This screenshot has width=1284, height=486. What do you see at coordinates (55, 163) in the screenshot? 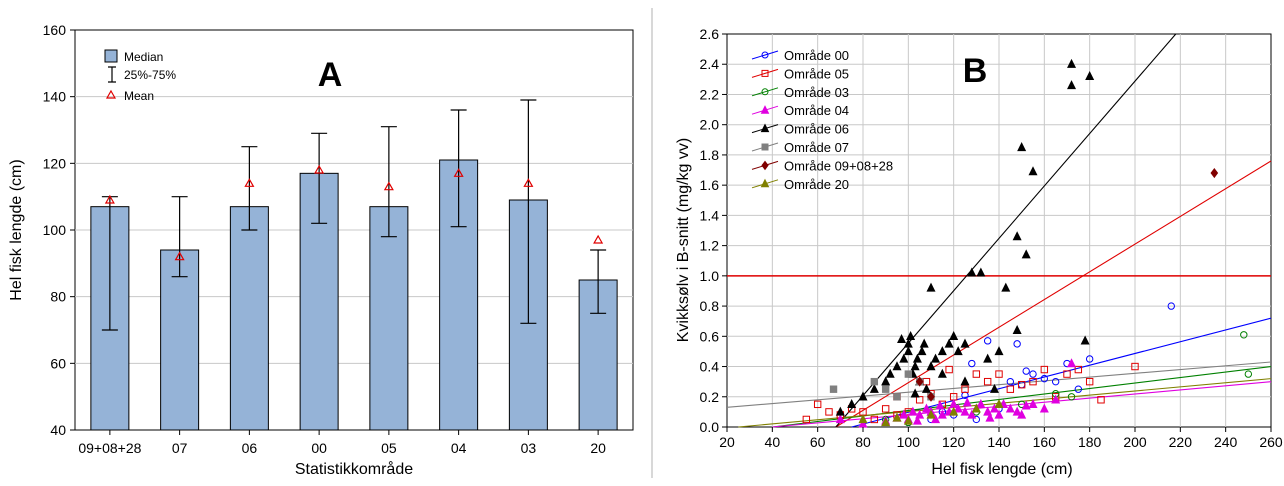
I see `panel-a-y-tick-label: 120` at bounding box center [55, 163].